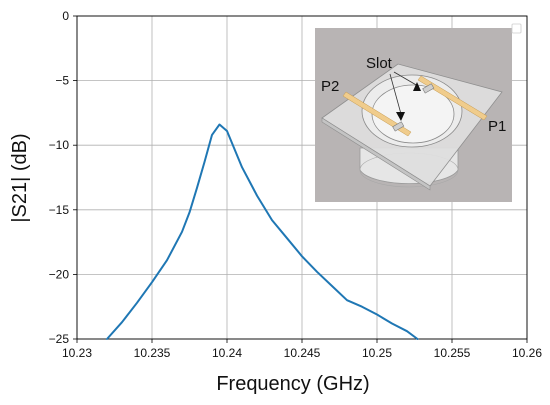 The width and height of the screenshot is (550, 405). I want to click on slot-arrow-head-right, so click(417, 86).